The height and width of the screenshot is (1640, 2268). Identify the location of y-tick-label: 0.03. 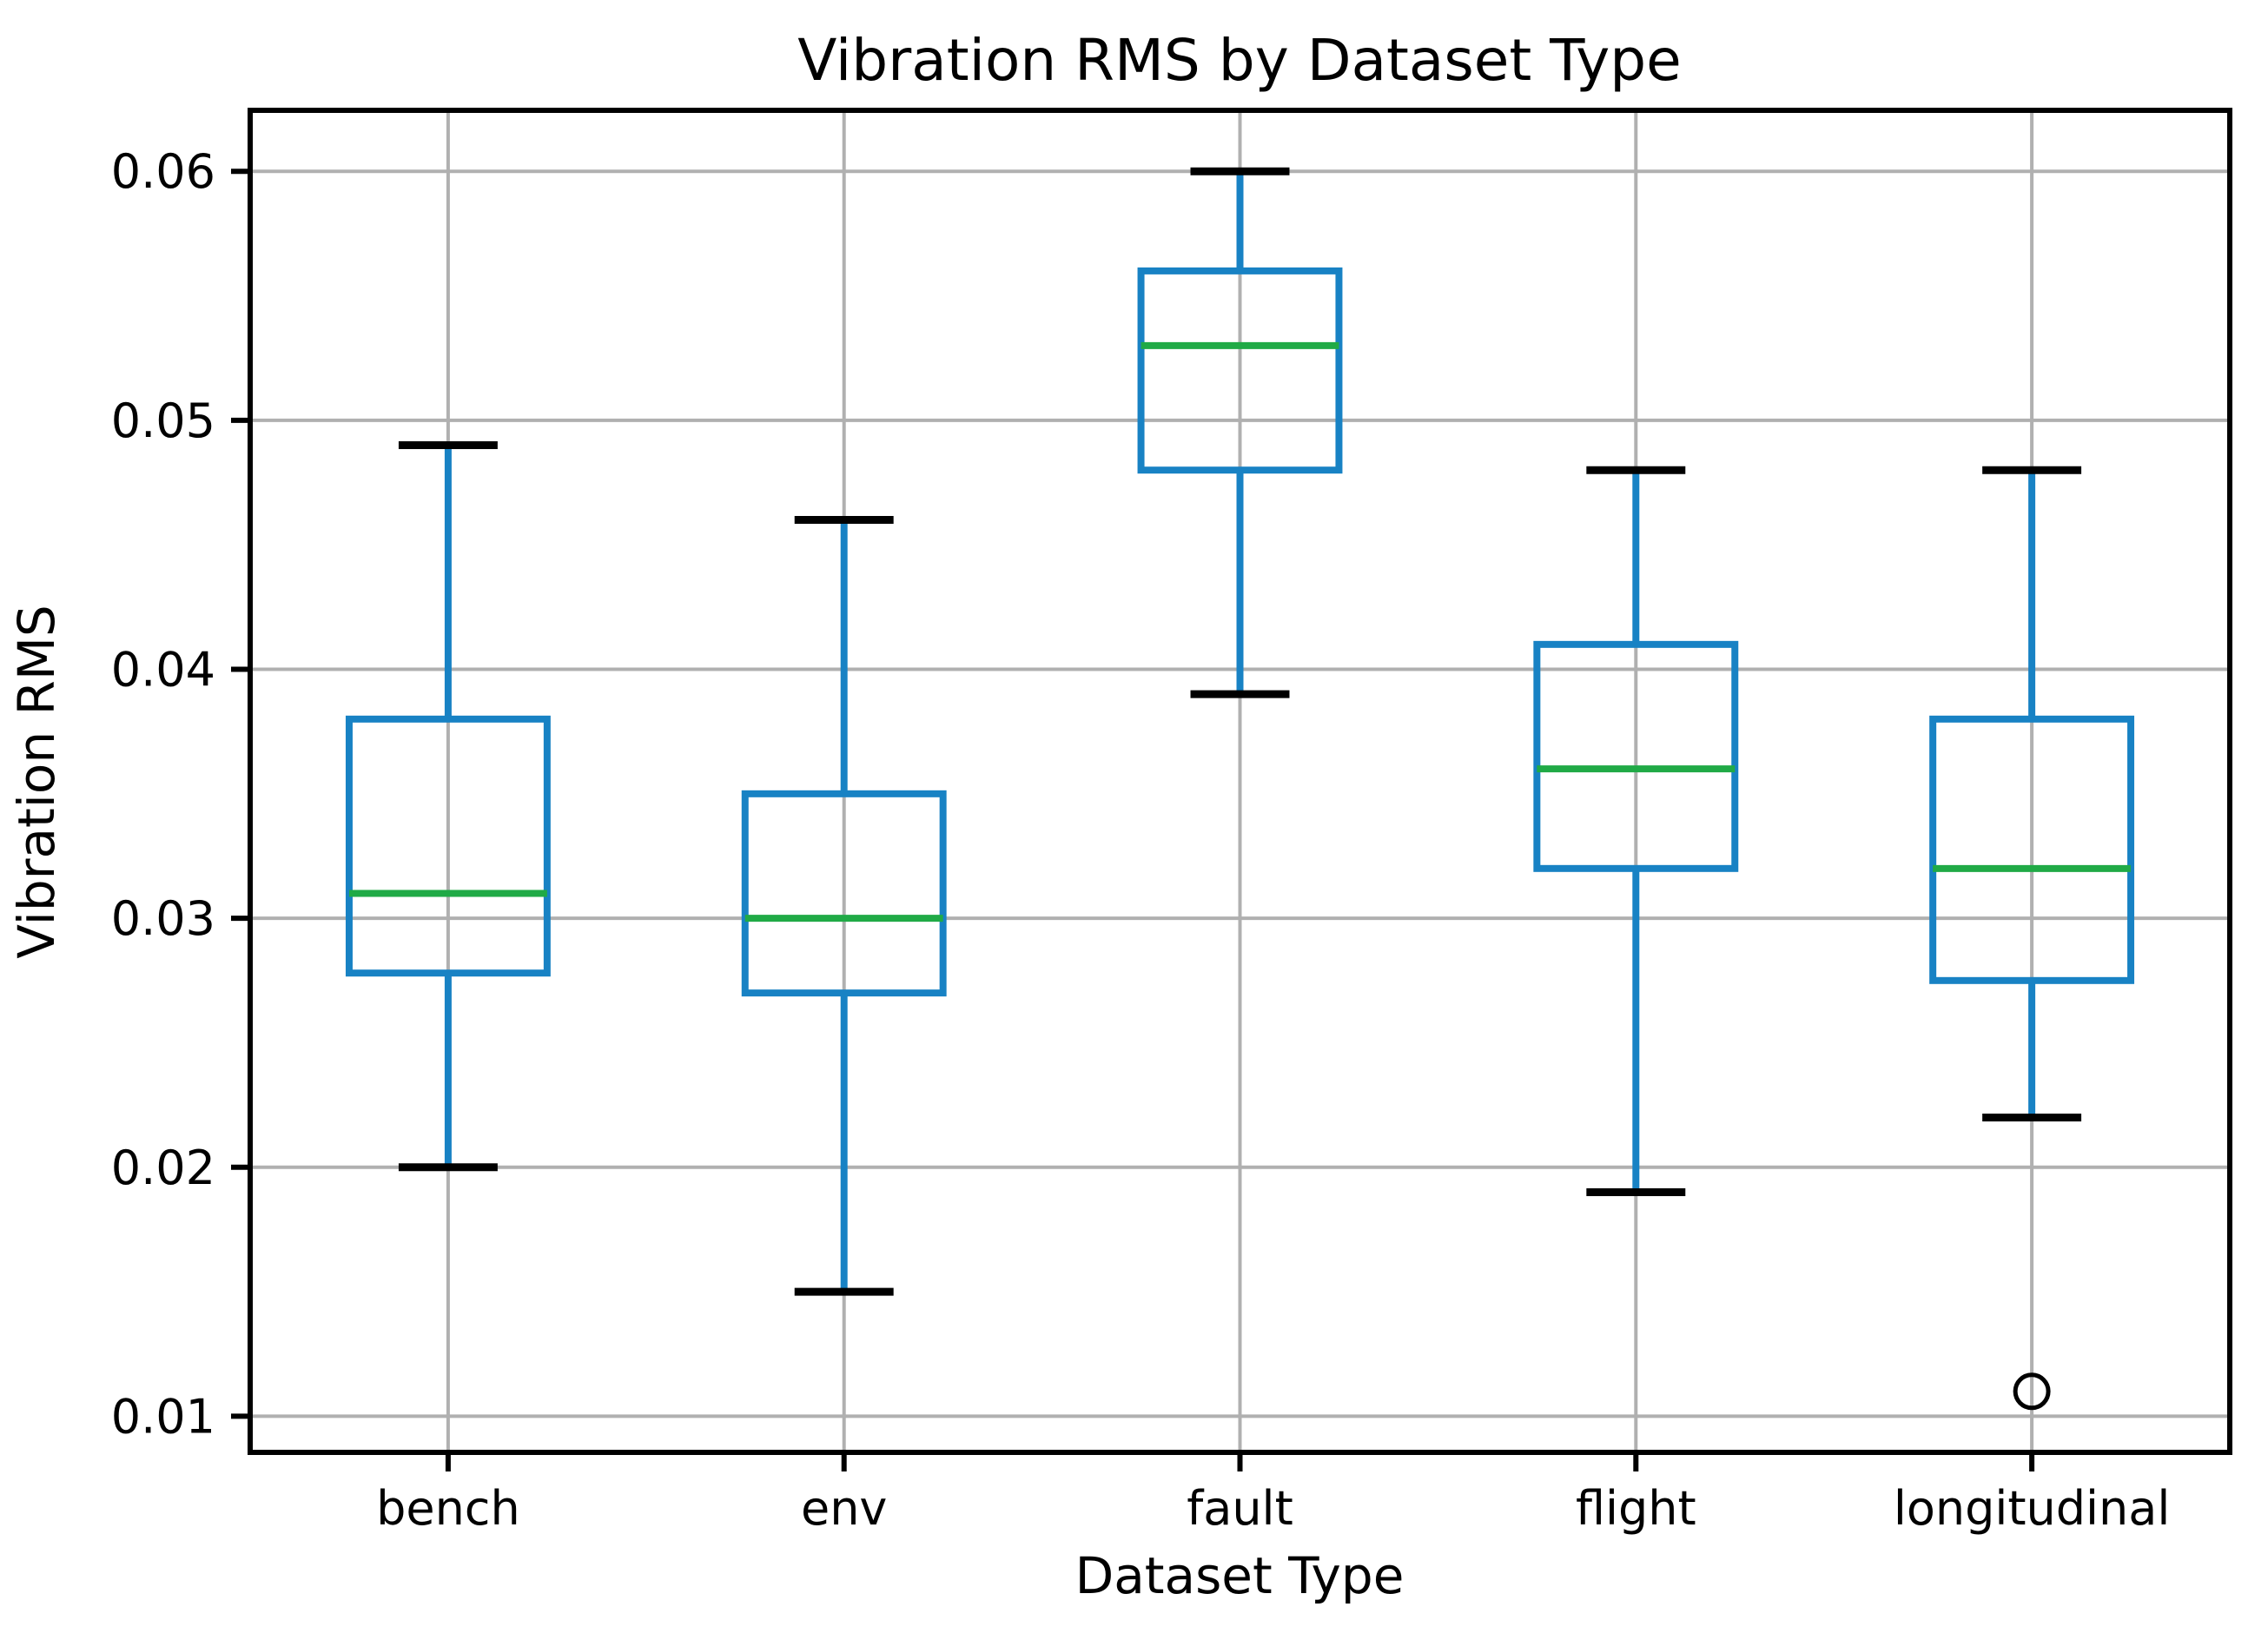
(163, 918).